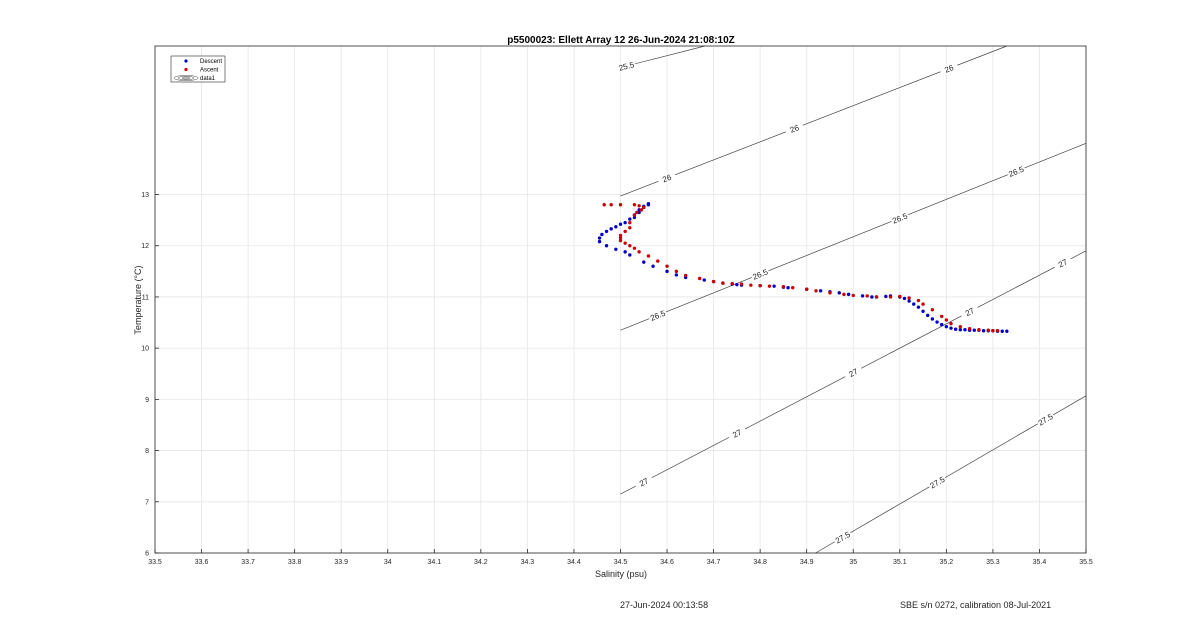 The image size is (1200, 622). I want to click on y-tick-label: 13, so click(145, 195).